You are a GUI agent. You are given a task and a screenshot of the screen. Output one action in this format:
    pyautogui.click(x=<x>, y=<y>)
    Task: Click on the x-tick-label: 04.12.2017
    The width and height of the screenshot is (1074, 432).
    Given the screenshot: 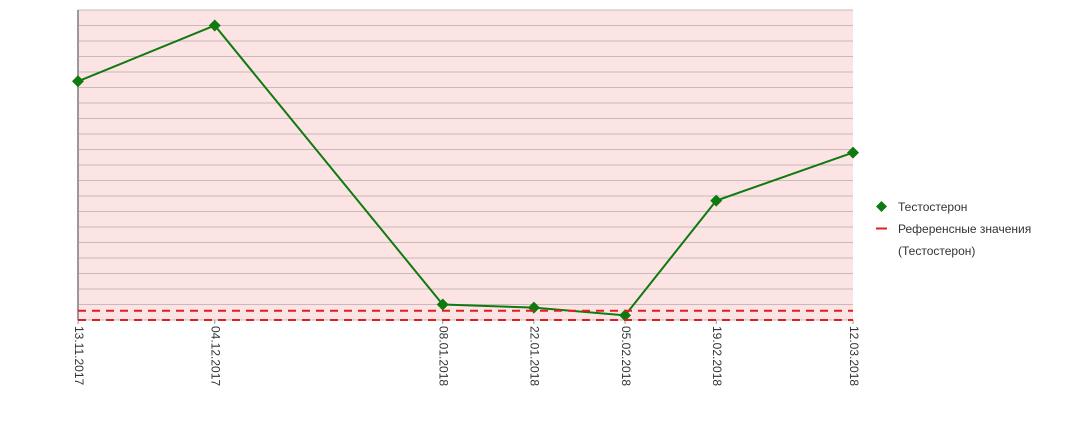 What is the action you would take?
    pyautogui.click(x=216, y=356)
    